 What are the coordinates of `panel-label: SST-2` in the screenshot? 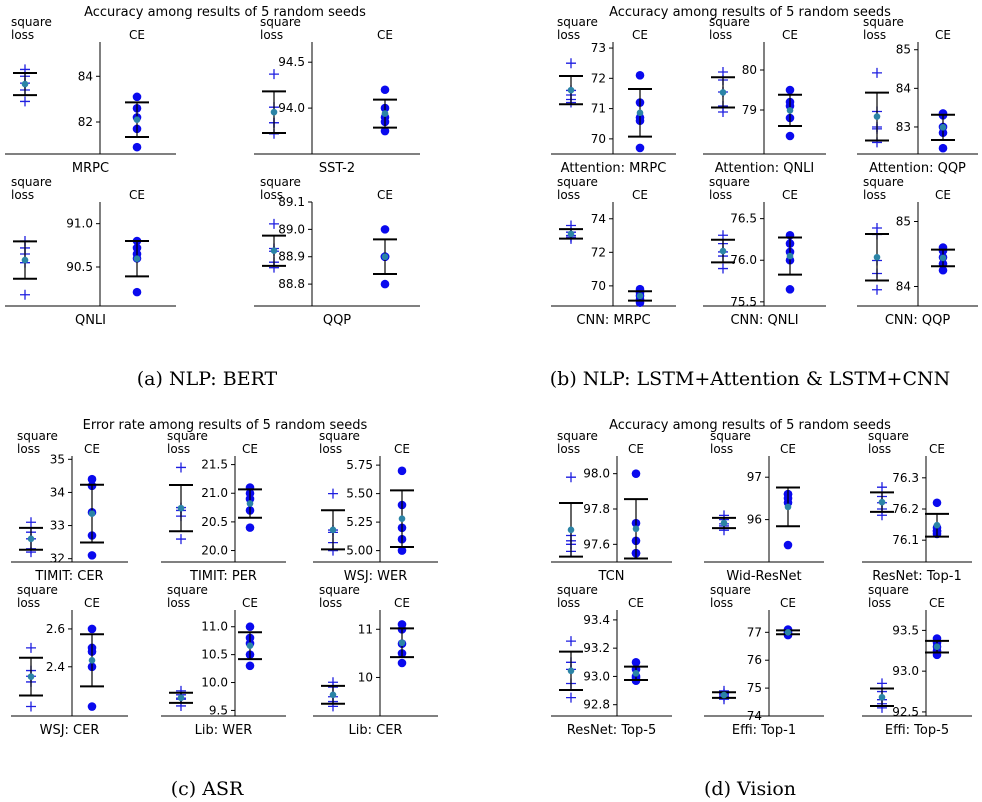 It's located at (337, 168).